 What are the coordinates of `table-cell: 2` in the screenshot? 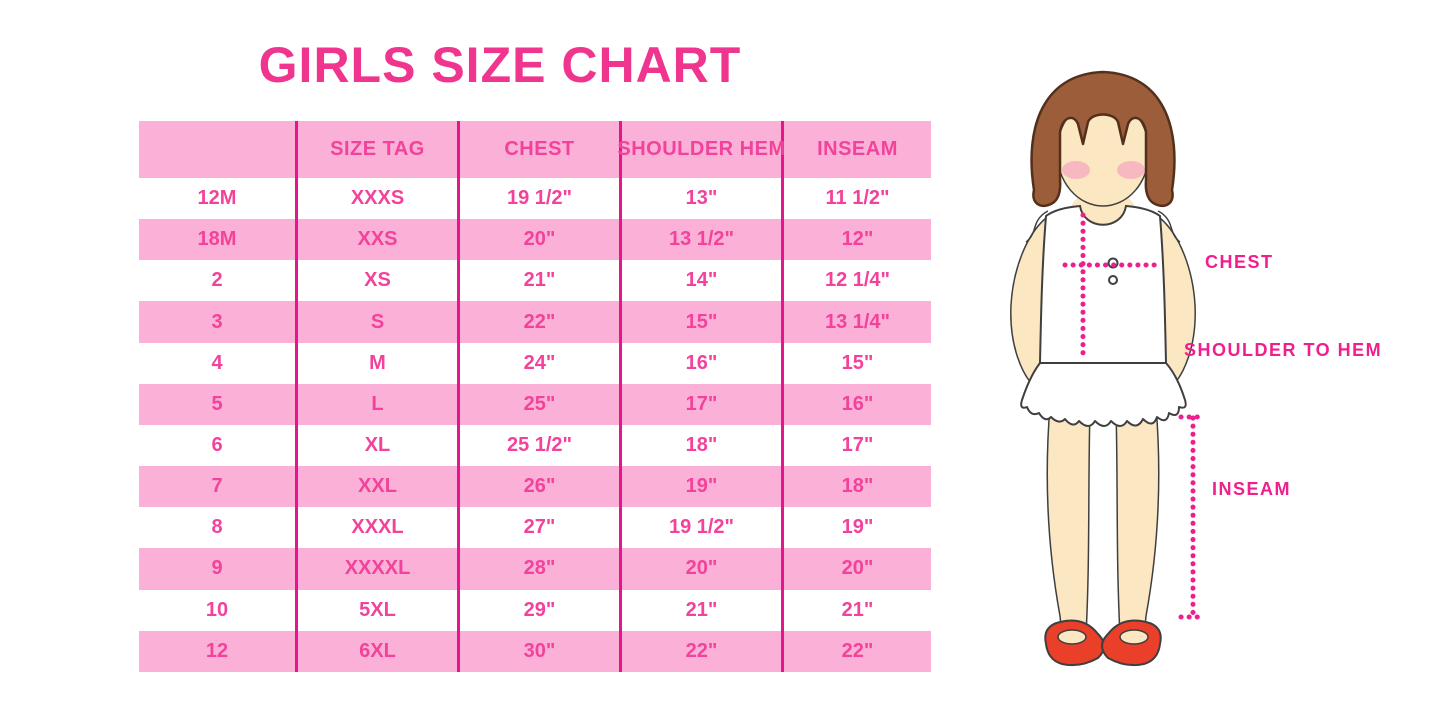 It's located at (218, 281).